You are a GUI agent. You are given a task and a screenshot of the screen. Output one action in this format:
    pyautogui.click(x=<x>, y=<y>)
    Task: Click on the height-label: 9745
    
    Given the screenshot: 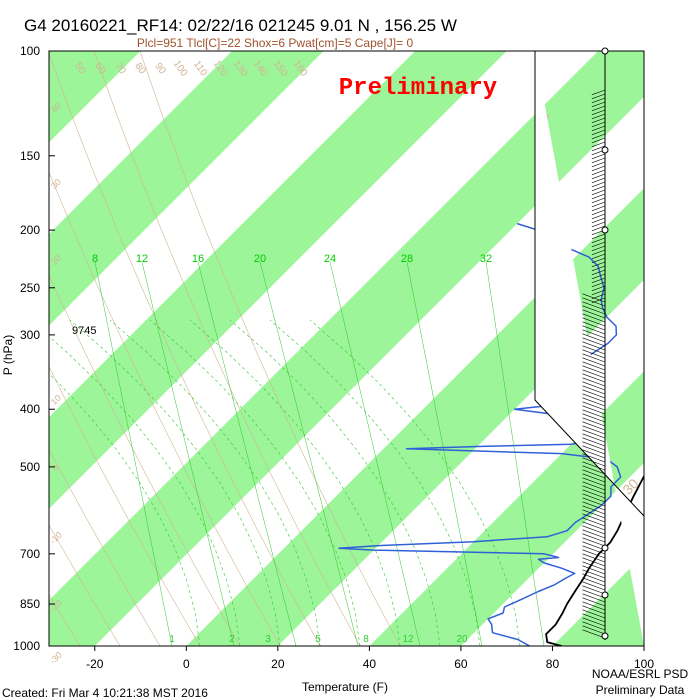 What is the action you would take?
    pyautogui.click(x=84, y=331)
    